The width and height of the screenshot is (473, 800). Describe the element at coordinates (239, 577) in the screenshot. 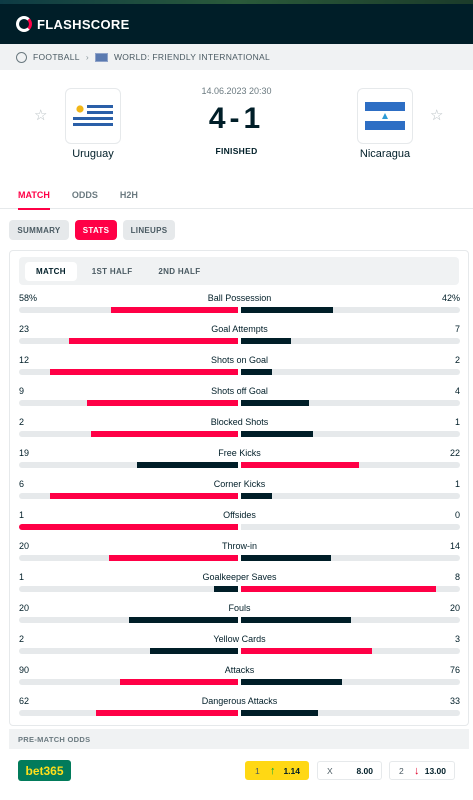

I see `stat-category: Goalkeeper Saves` at that location.